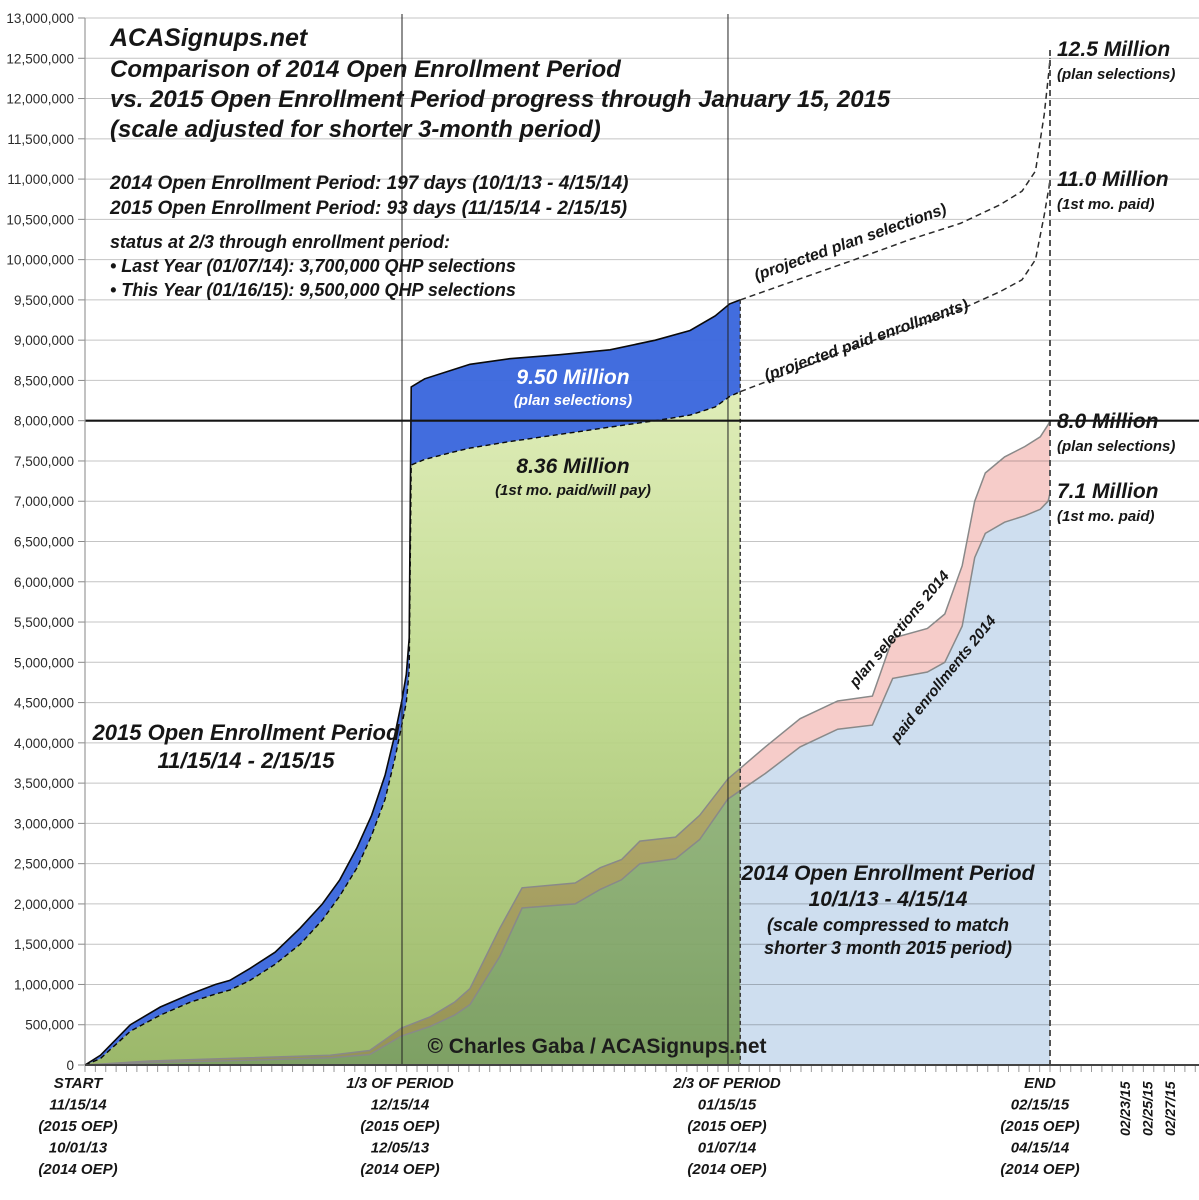  I want to click on callout-11-0-sub: (1st mo. paid), so click(1106, 204).